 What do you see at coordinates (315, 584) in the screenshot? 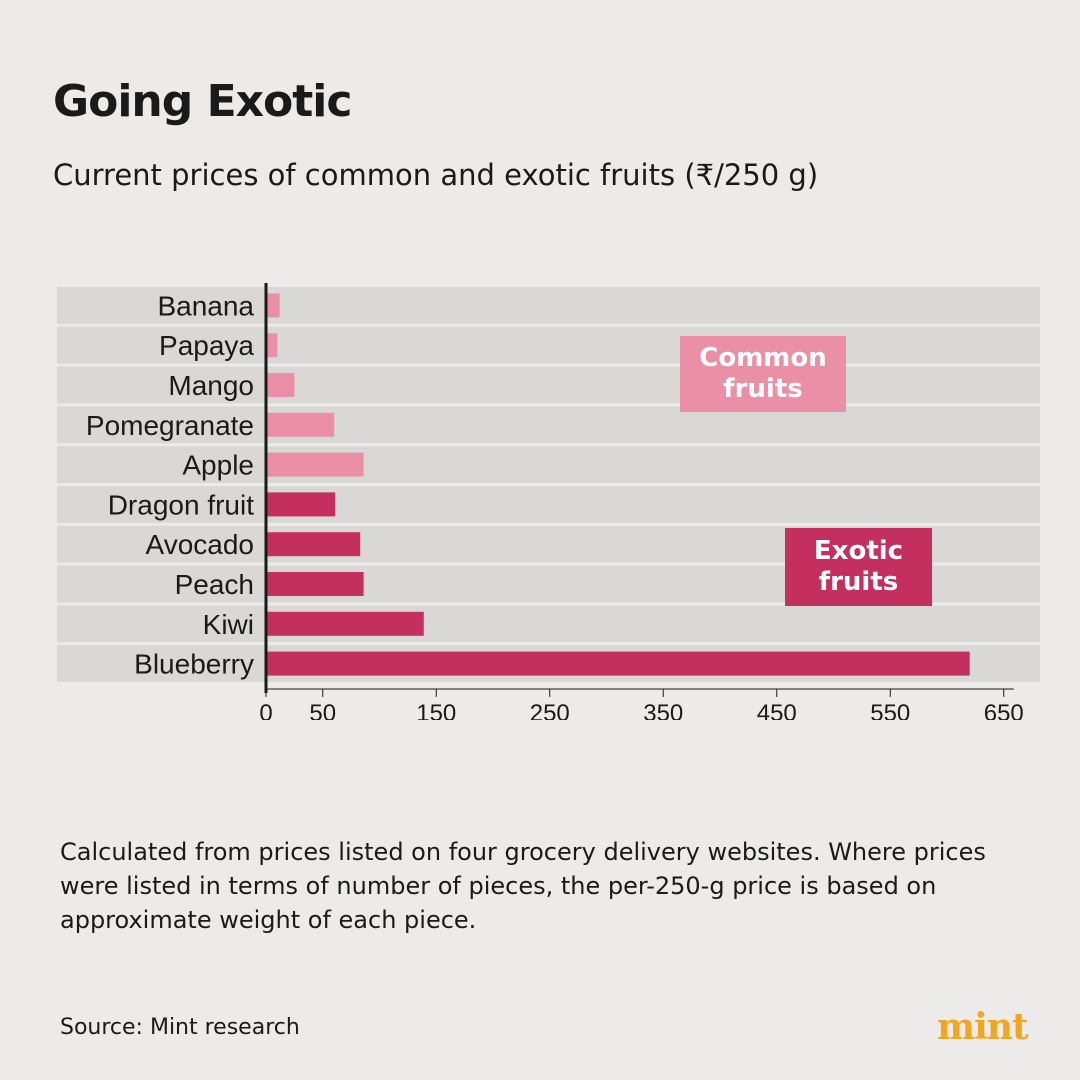
I see `bar-peach` at bounding box center [315, 584].